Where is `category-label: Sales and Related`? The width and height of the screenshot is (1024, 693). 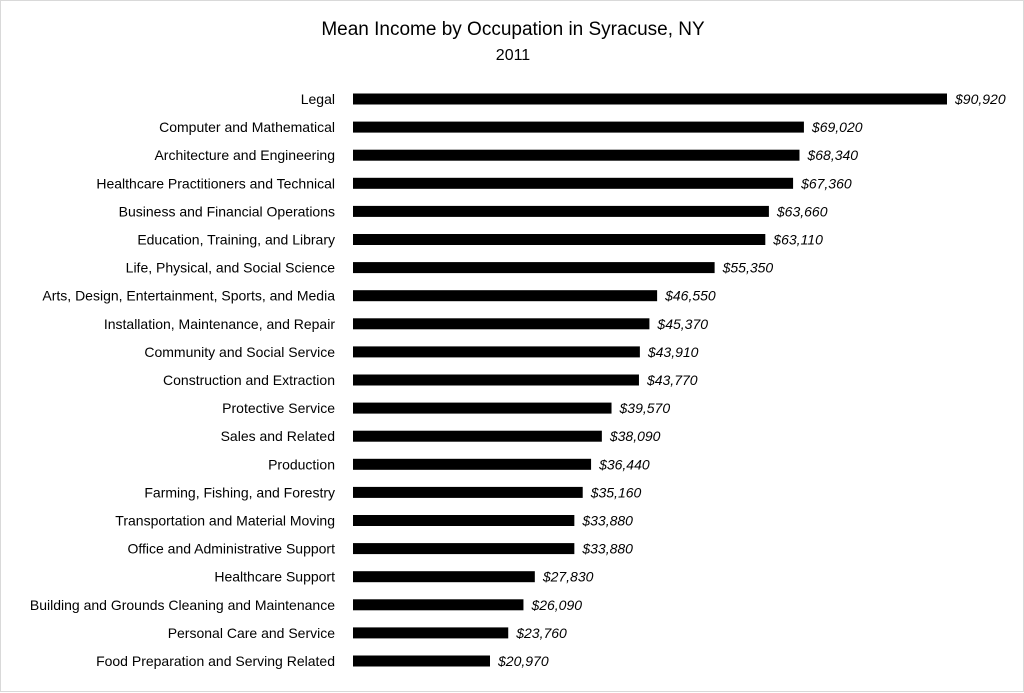 category-label: Sales and Related is located at coordinates (278, 436).